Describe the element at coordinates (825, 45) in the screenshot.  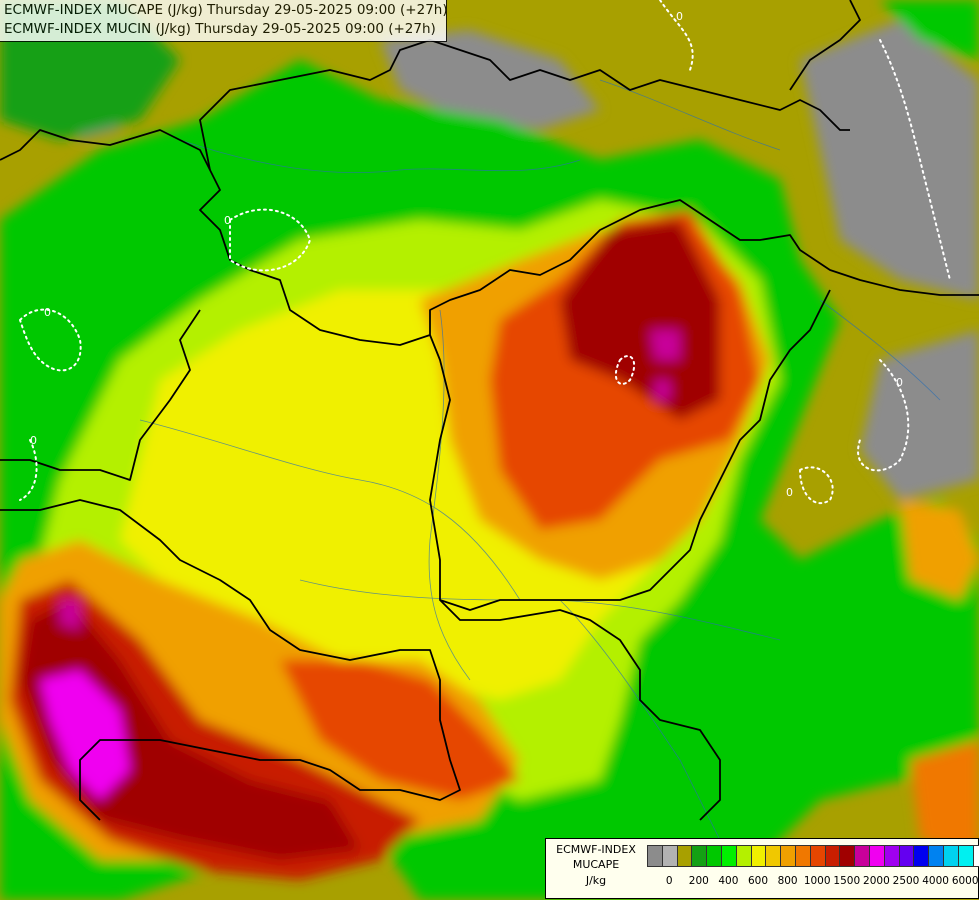
I see `border-g` at that location.